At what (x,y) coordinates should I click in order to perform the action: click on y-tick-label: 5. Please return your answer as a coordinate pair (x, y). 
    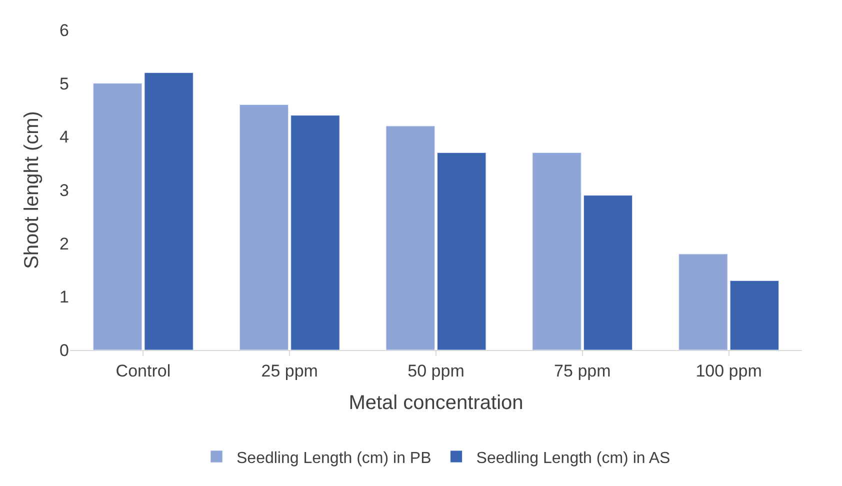
    Looking at the image, I should click on (64, 84).